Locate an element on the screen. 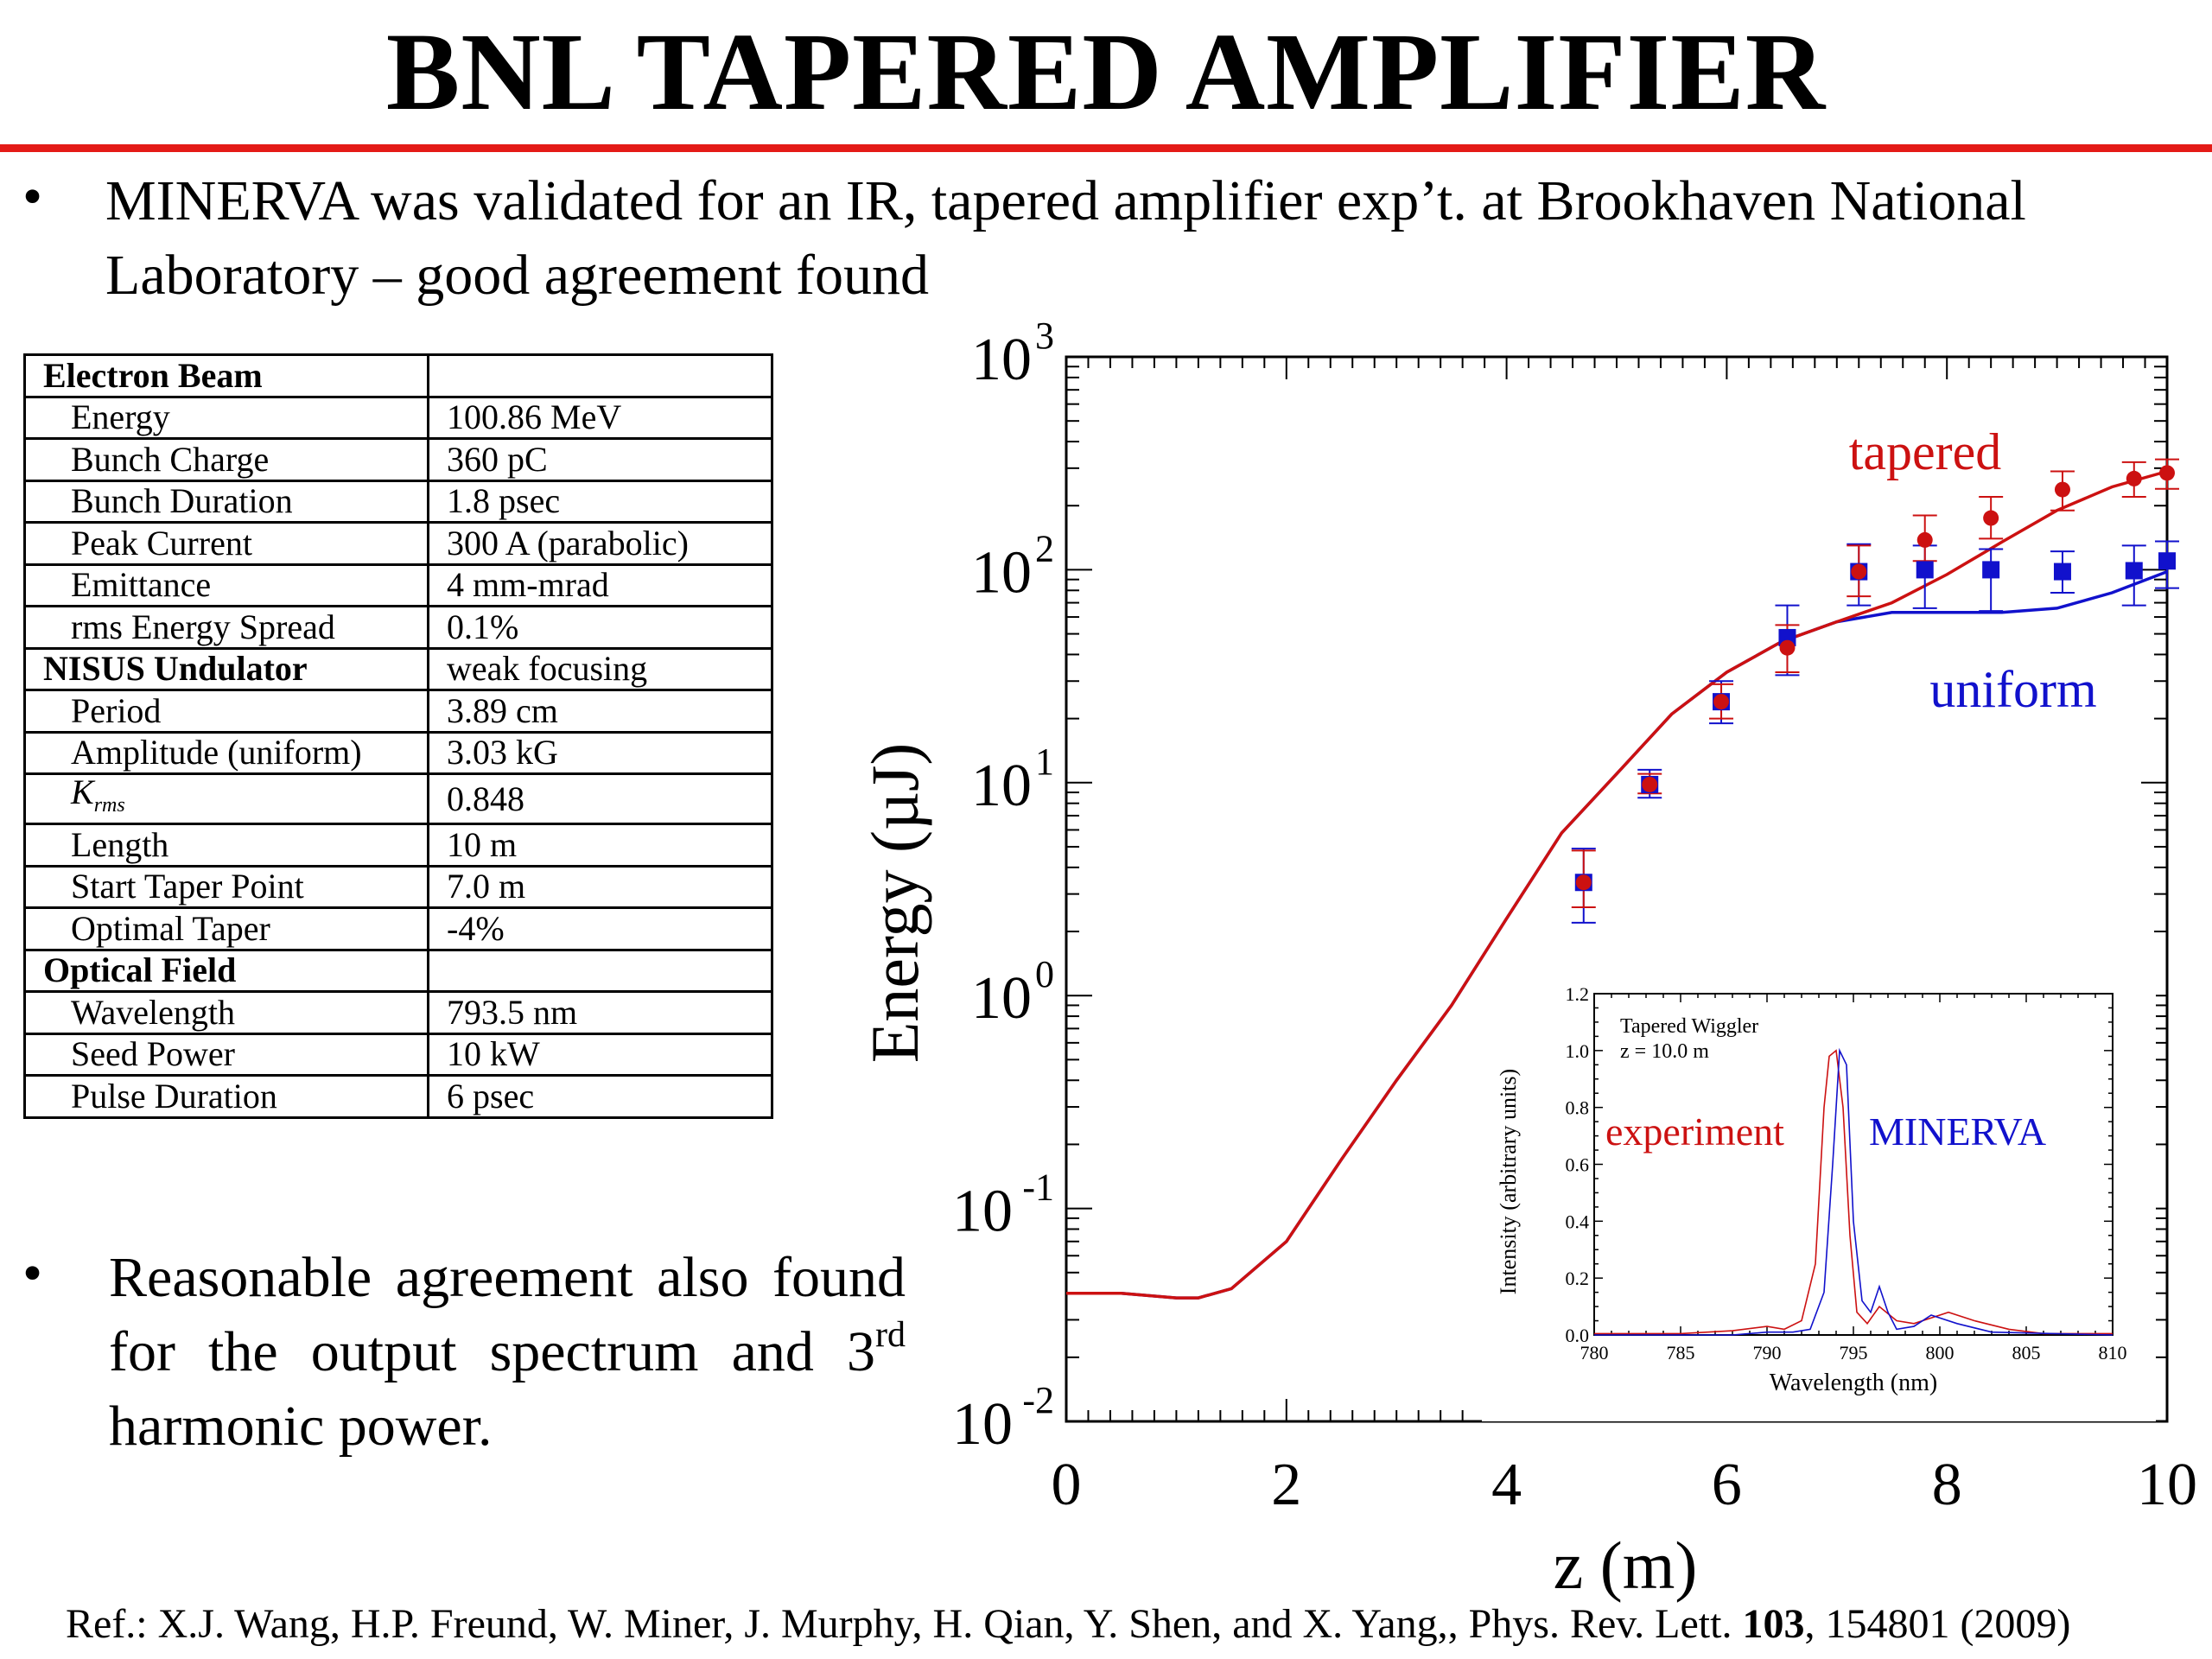 This screenshot has height=1659, width=2212. table-row: rms Energy Spread 0.1% is located at coordinates (398, 627).